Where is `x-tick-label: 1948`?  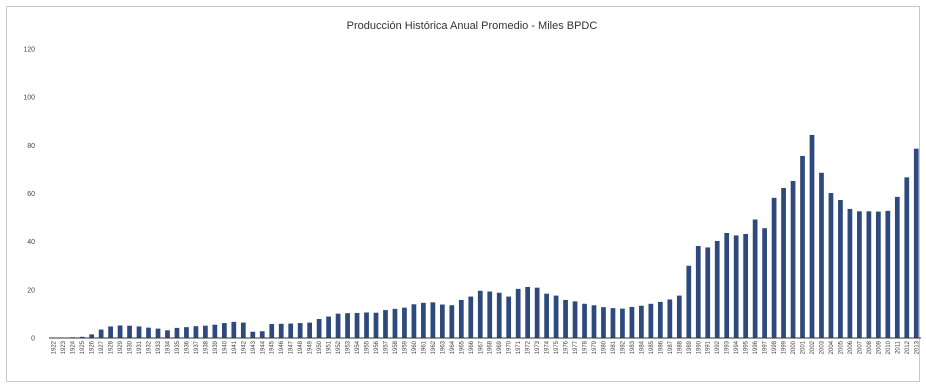
x-tick-label: 1948 is located at coordinates (301, 347).